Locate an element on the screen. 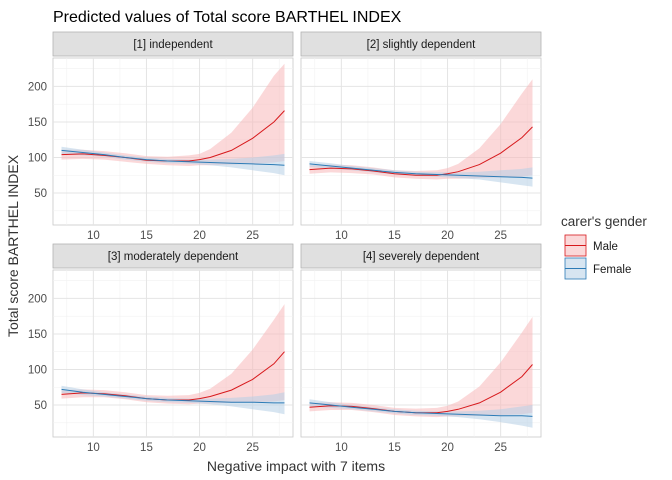 Image resolution: width=672 pixels, height=480 pixels. facet-strip-label: [4] severely dependent is located at coordinates (421, 257).